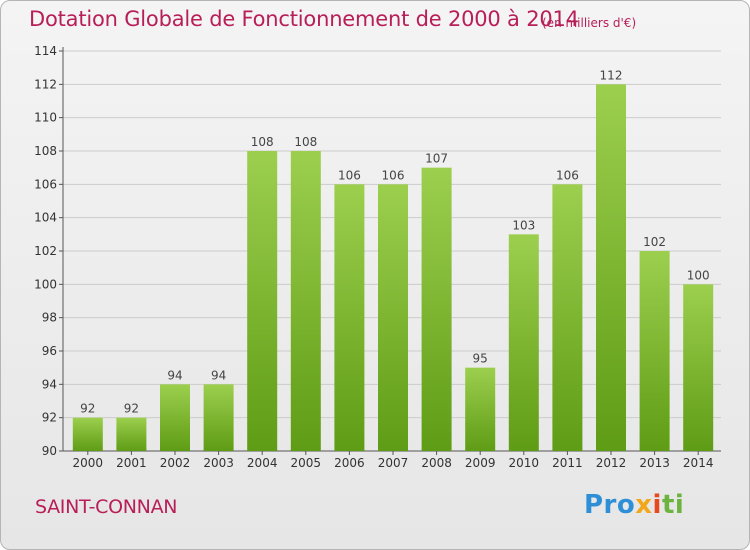 This screenshot has width=750, height=550. What do you see at coordinates (698, 463) in the screenshot?
I see `x-tick-label: 2014` at bounding box center [698, 463].